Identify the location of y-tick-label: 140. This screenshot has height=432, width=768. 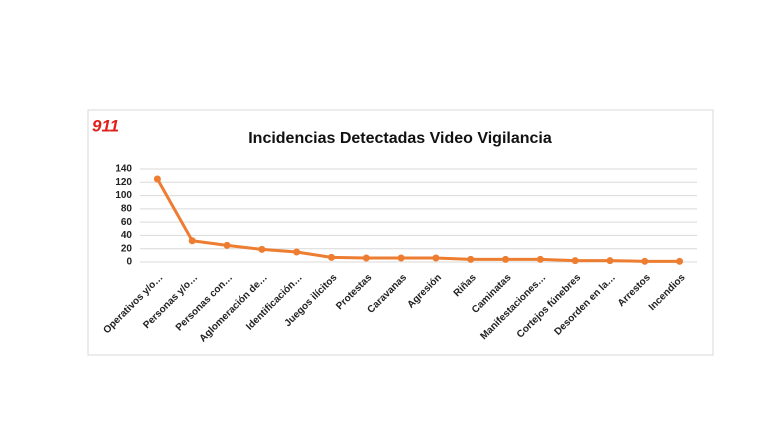
(123, 169).